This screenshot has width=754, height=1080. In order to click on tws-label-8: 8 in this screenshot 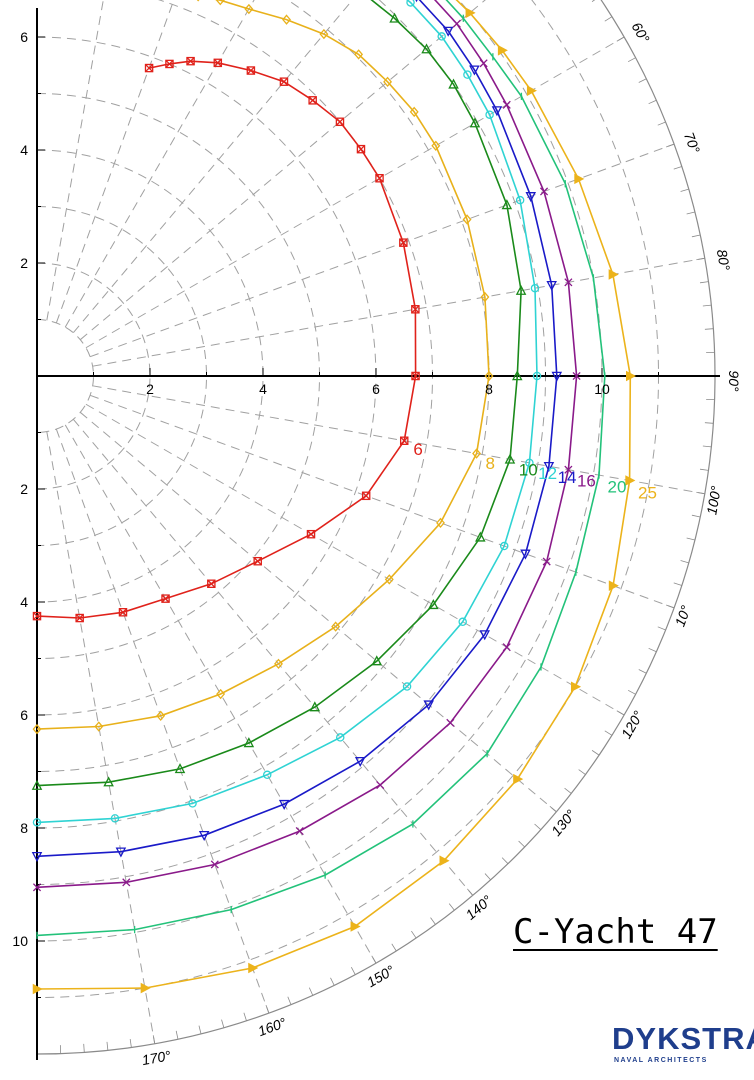, I will do `click(489, 463)`.